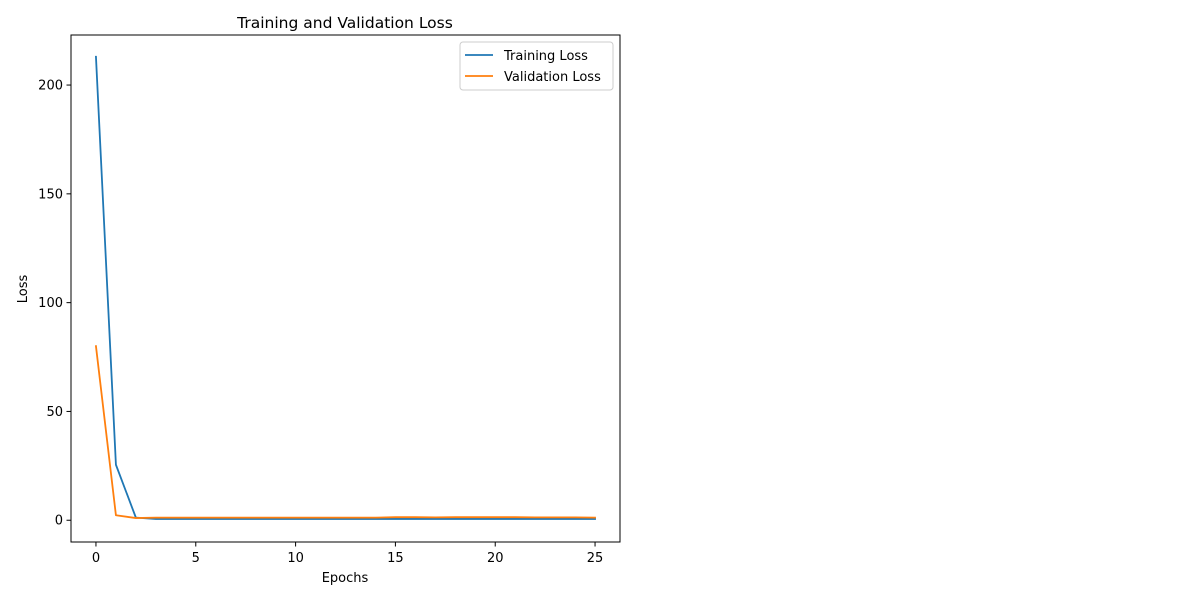 The height and width of the screenshot is (600, 1200). What do you see at coordinates (344, 23) in the screenshot?
I see `chart-title: Training and Validation Loss` at bounding box center [344, 23].